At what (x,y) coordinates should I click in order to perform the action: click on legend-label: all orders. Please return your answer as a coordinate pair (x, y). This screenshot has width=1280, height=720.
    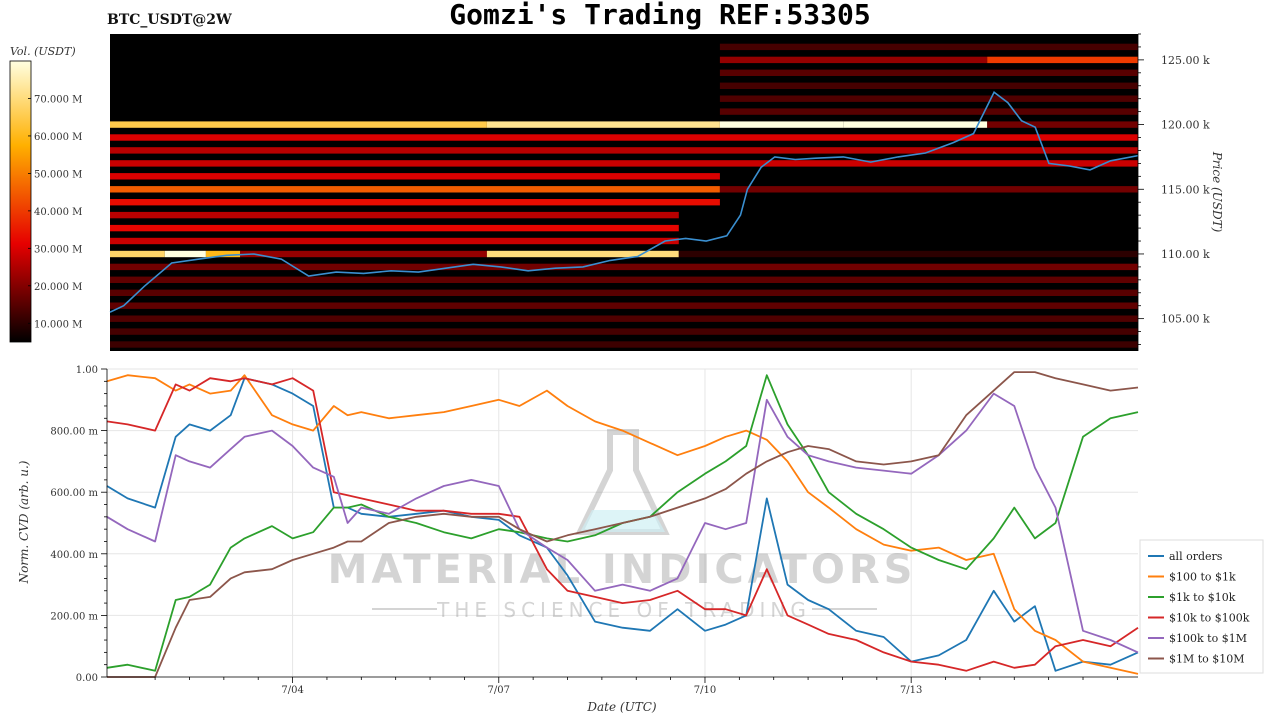
    Looking at the image, I should click on (1196, 556).